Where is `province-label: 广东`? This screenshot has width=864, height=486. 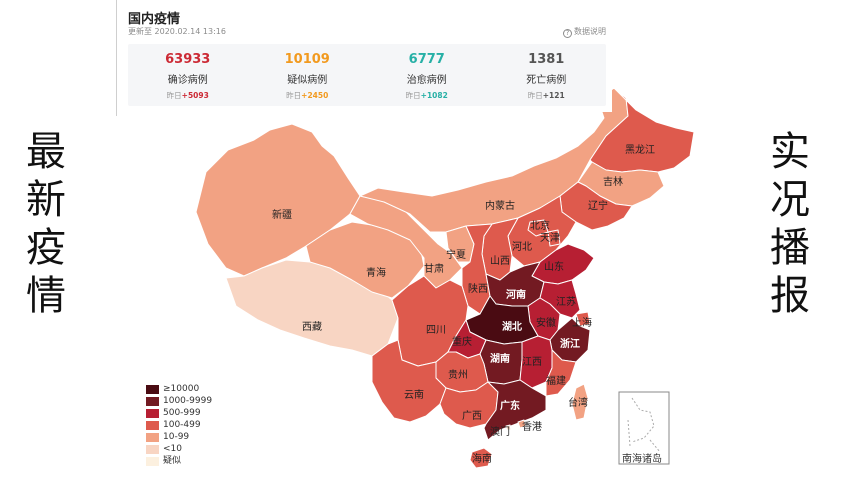 province-label: 广东 is located at coordinates (510, 405).